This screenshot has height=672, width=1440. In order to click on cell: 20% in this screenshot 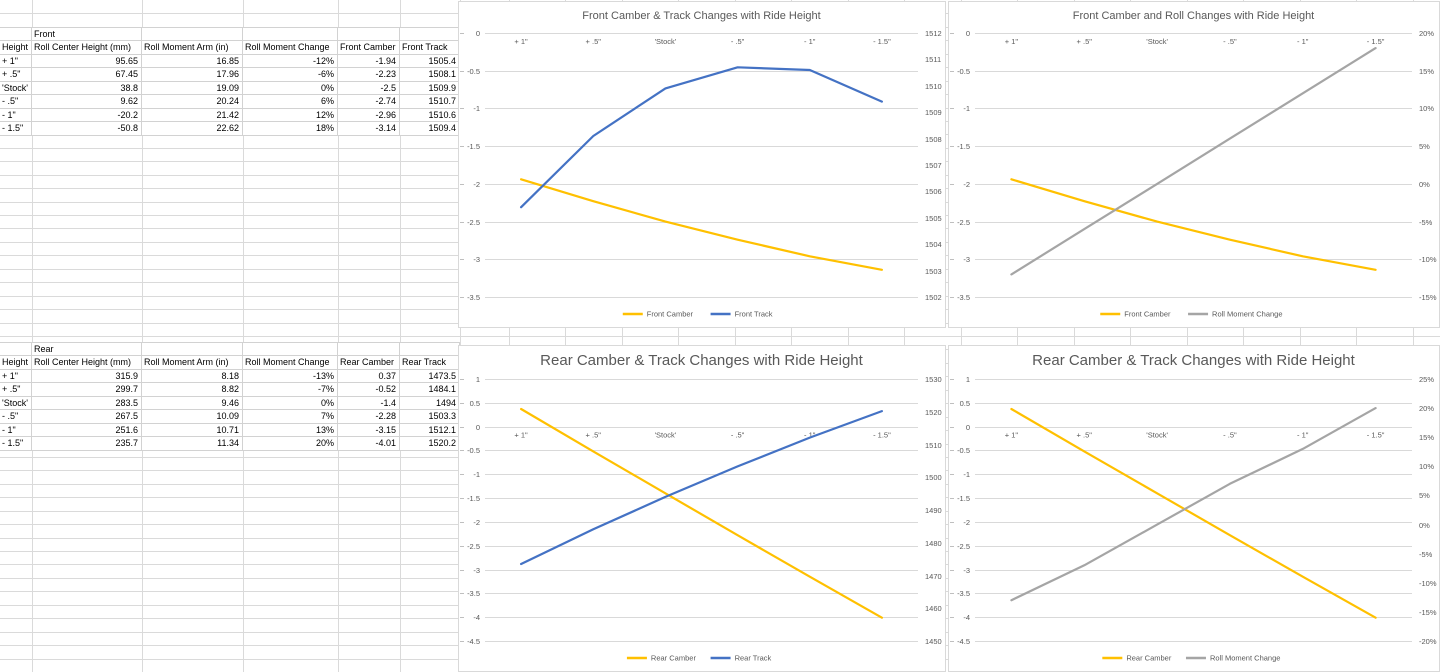, I will do `click(290, 444)`.